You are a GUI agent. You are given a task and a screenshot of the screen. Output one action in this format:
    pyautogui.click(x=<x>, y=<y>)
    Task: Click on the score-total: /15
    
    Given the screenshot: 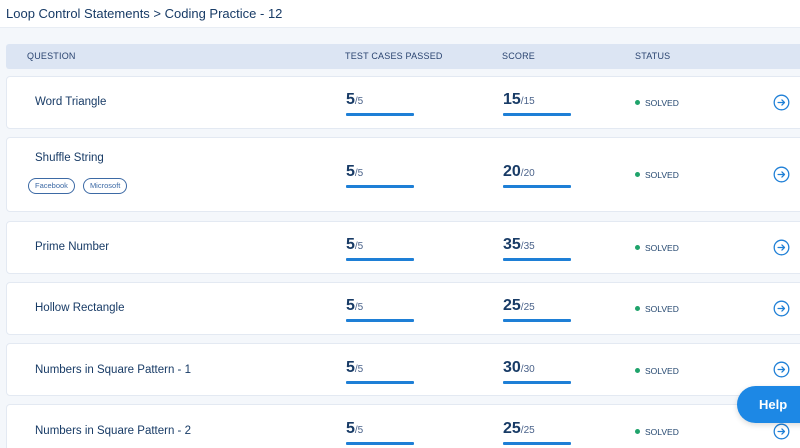 What is the action you would take?
    pyautogui.click(x=527, y=101)
    